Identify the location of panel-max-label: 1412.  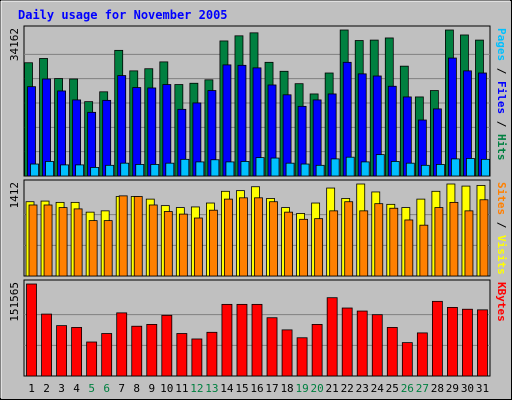
(14, 195).